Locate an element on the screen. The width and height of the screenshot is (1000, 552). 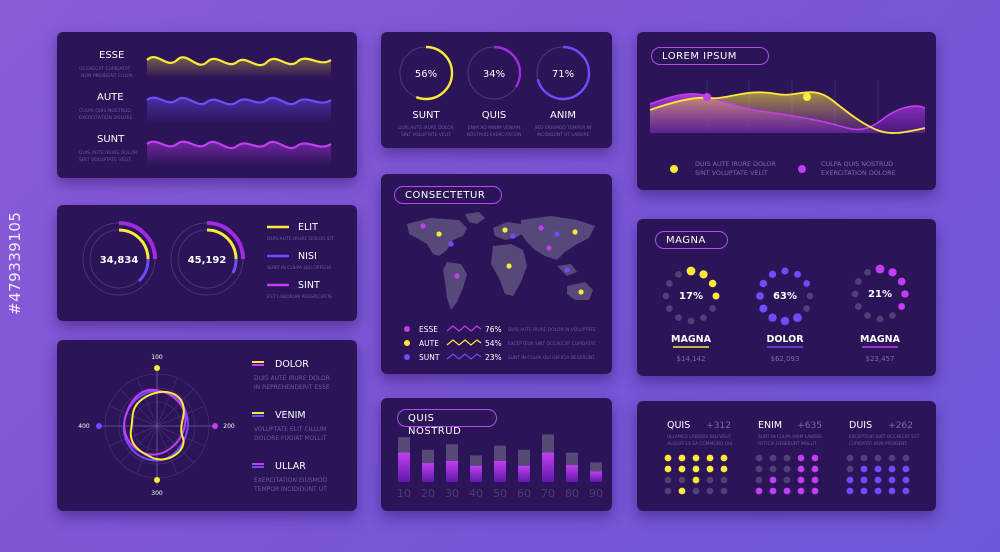
bar-tick-60: 60 is located at coordinates (524, 493).